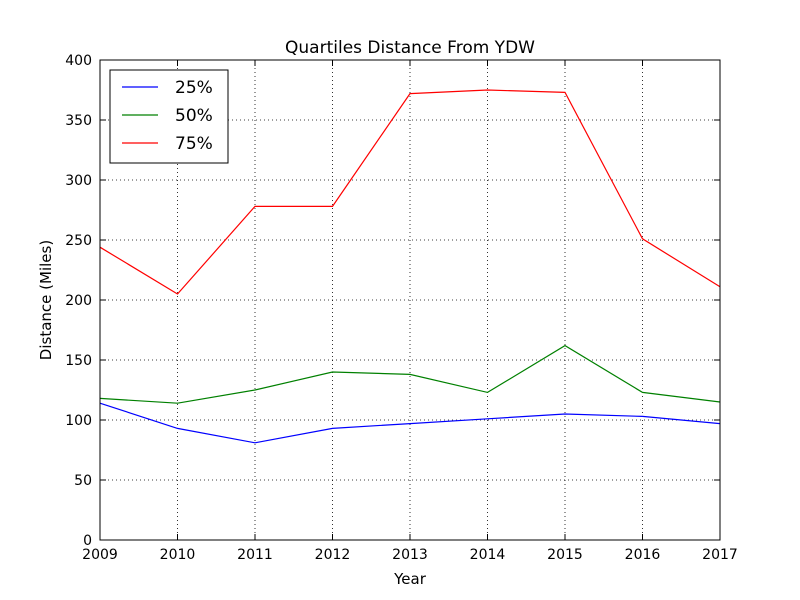 The image size is (800, 600). I want to click on x-tick-label: 2013, so click(410, 555).